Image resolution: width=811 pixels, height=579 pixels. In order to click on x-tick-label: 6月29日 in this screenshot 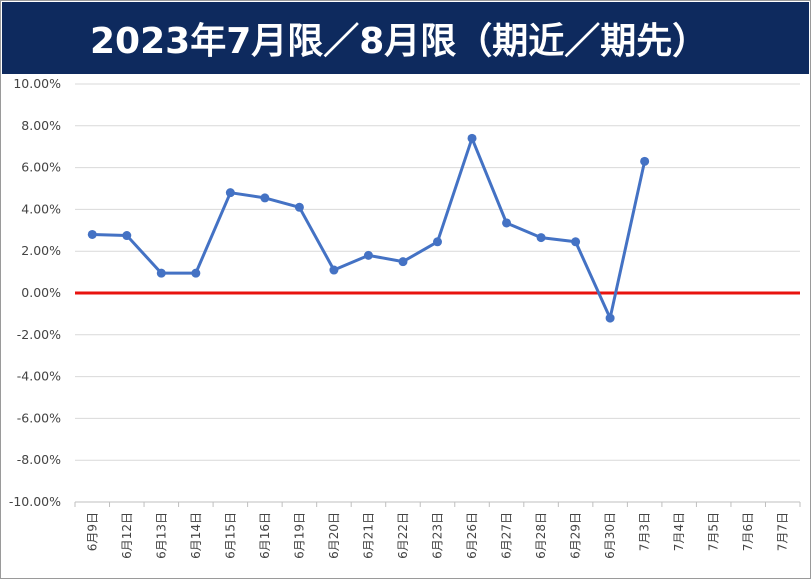, I will do `click(576, 535)`.